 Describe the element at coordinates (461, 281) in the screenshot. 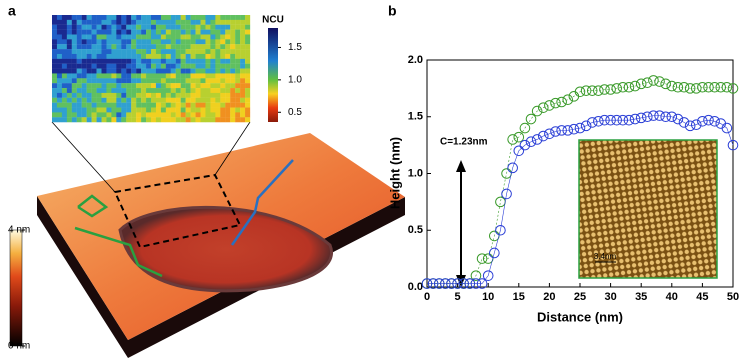

I see `arrow-head` at that location.